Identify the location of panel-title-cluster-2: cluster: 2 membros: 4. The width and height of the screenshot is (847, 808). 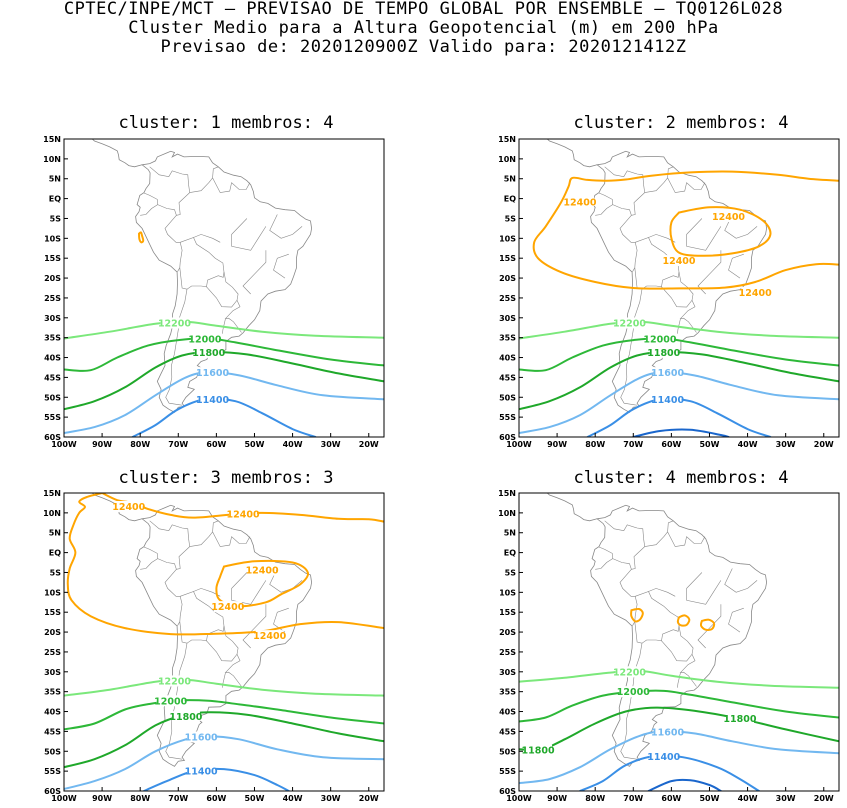
(681, 123).